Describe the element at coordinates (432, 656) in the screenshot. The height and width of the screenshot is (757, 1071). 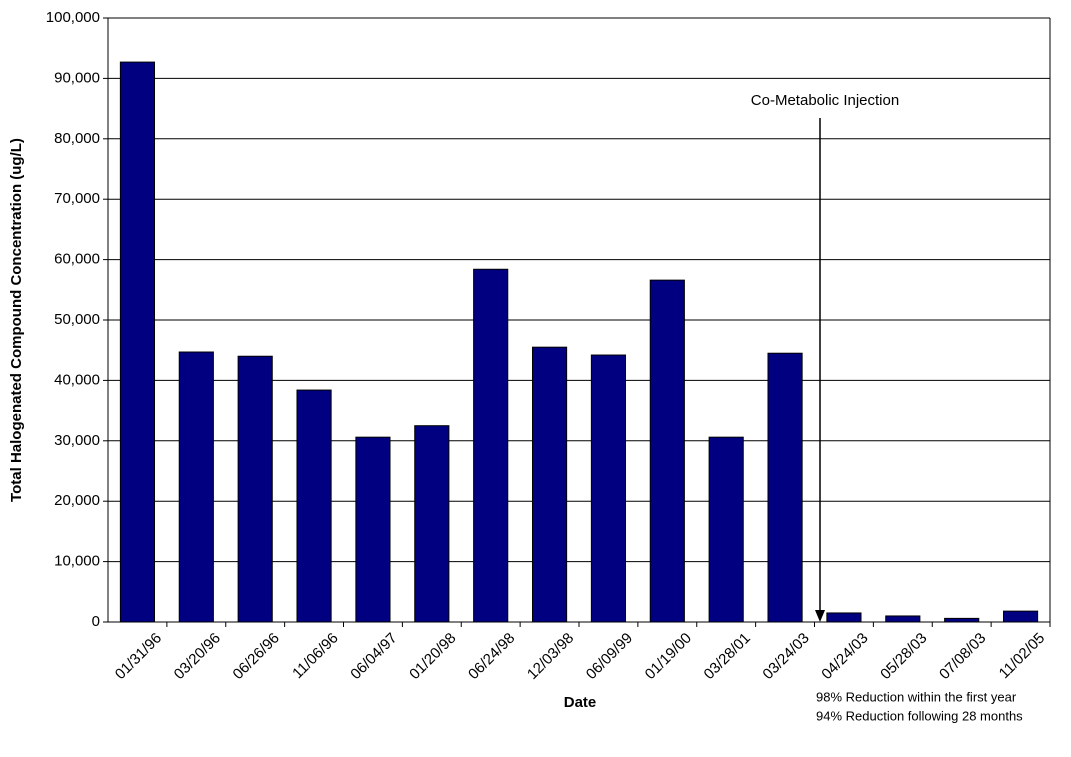
I see `x-tick-label: 01/20/98` at that location.